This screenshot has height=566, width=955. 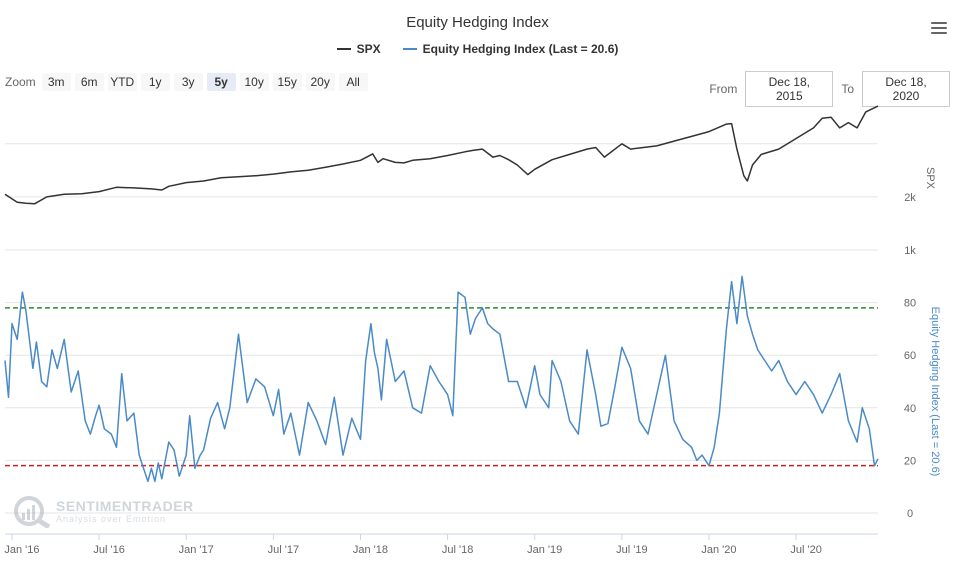 I want to click on legend-item-ehi: Equity Hedging Index (Last = 20.6), so click(x=510, y=49).